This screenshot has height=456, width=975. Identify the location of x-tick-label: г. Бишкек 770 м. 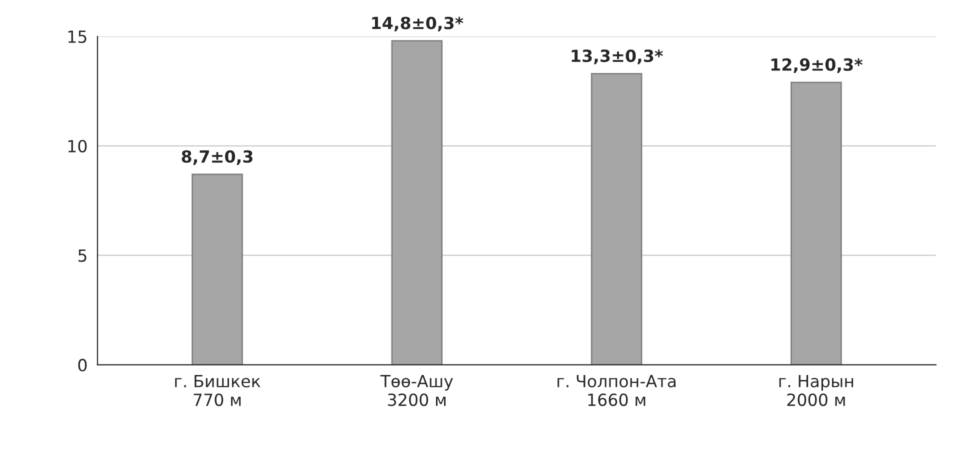
(217, 390).